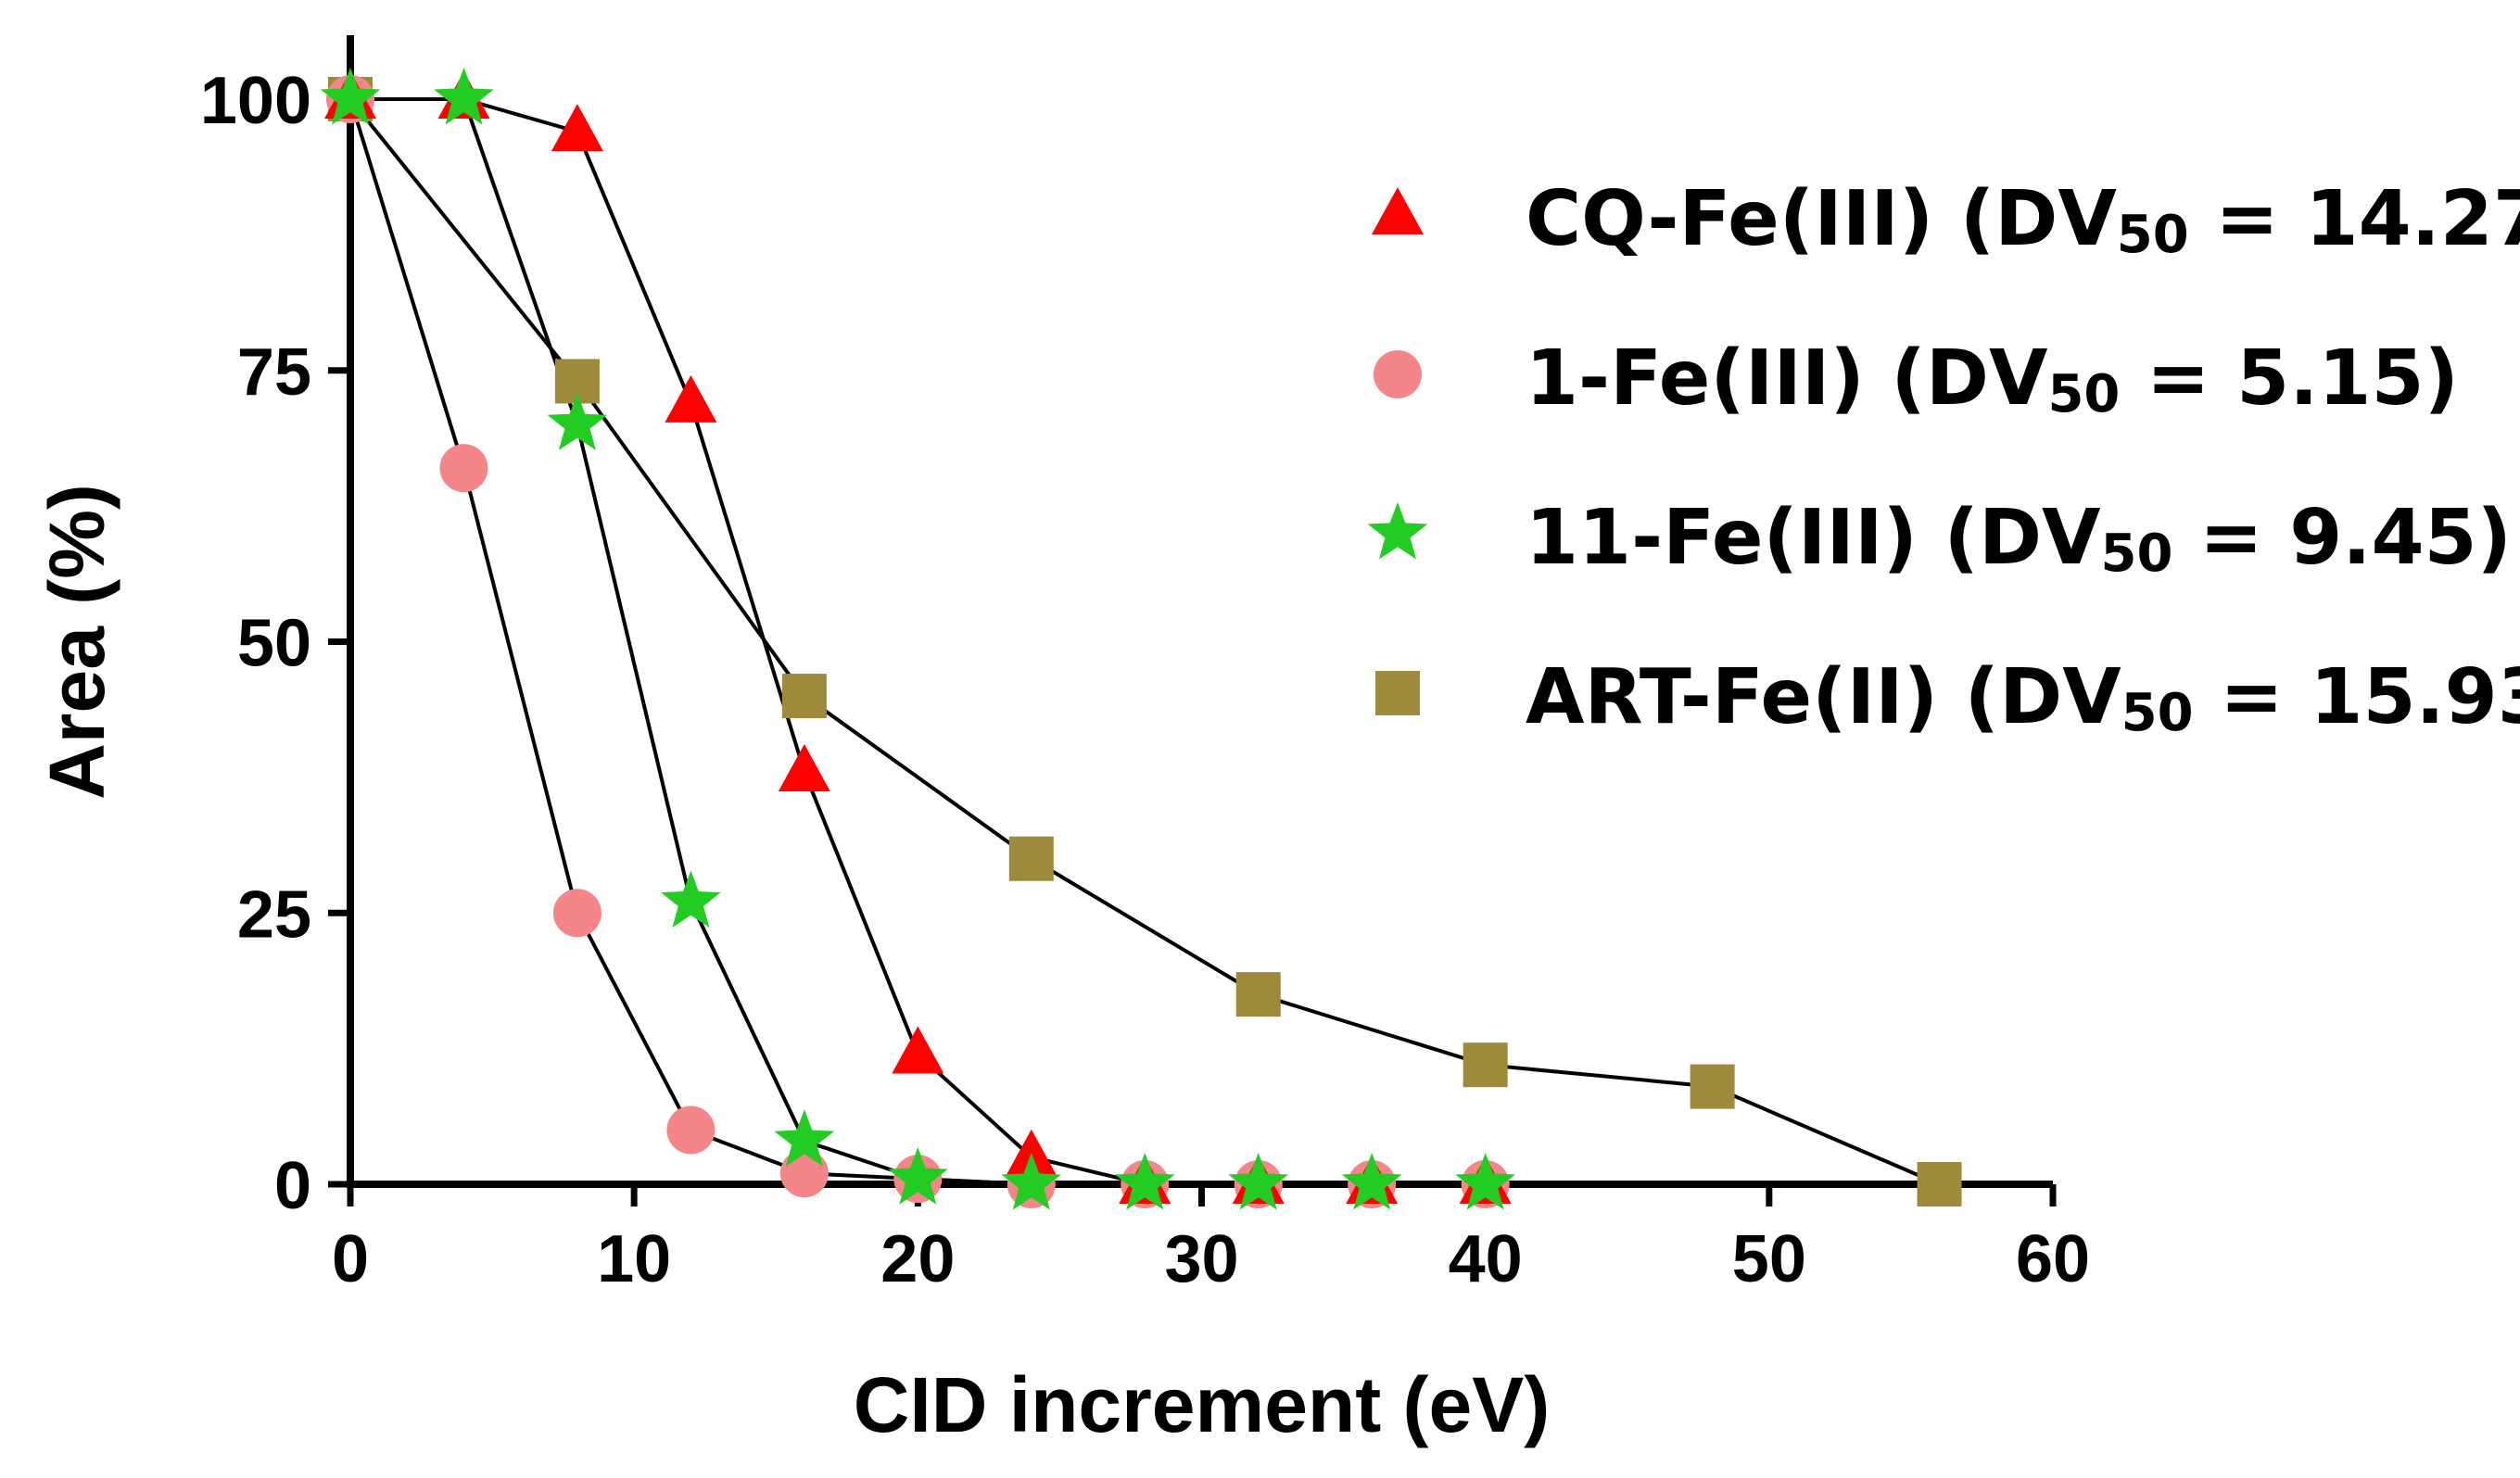  I want to click on legend-label-prefix: ART-Fe(II) (DV, so click(1823, 697).